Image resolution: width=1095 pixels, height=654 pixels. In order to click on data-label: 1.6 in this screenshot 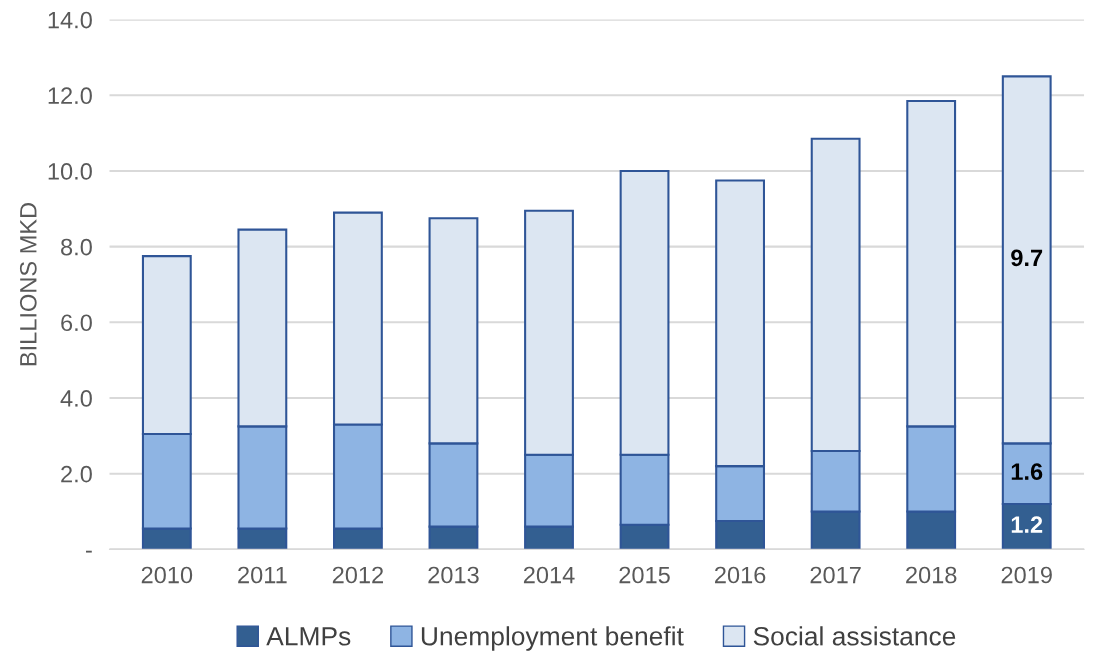, I will do `click(1027, 472)`.